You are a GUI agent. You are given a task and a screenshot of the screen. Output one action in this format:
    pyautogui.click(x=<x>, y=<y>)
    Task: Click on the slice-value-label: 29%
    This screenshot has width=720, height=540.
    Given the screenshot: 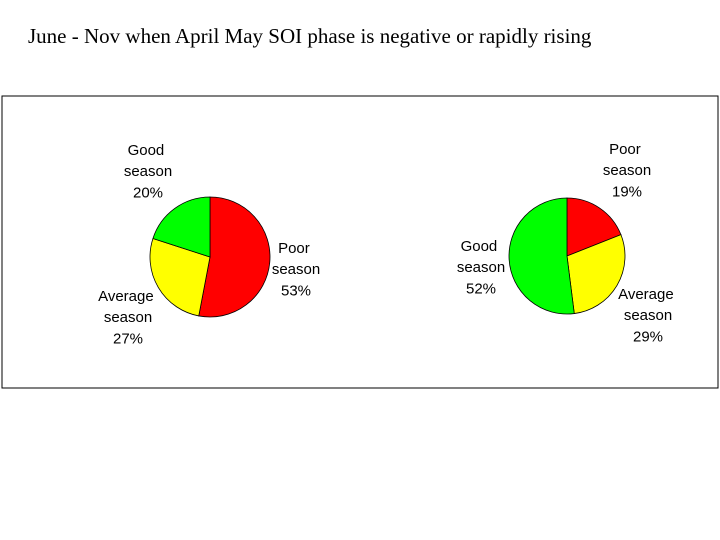 What is the action you would take?
    pyautogui.click(x=648, y=336)
    